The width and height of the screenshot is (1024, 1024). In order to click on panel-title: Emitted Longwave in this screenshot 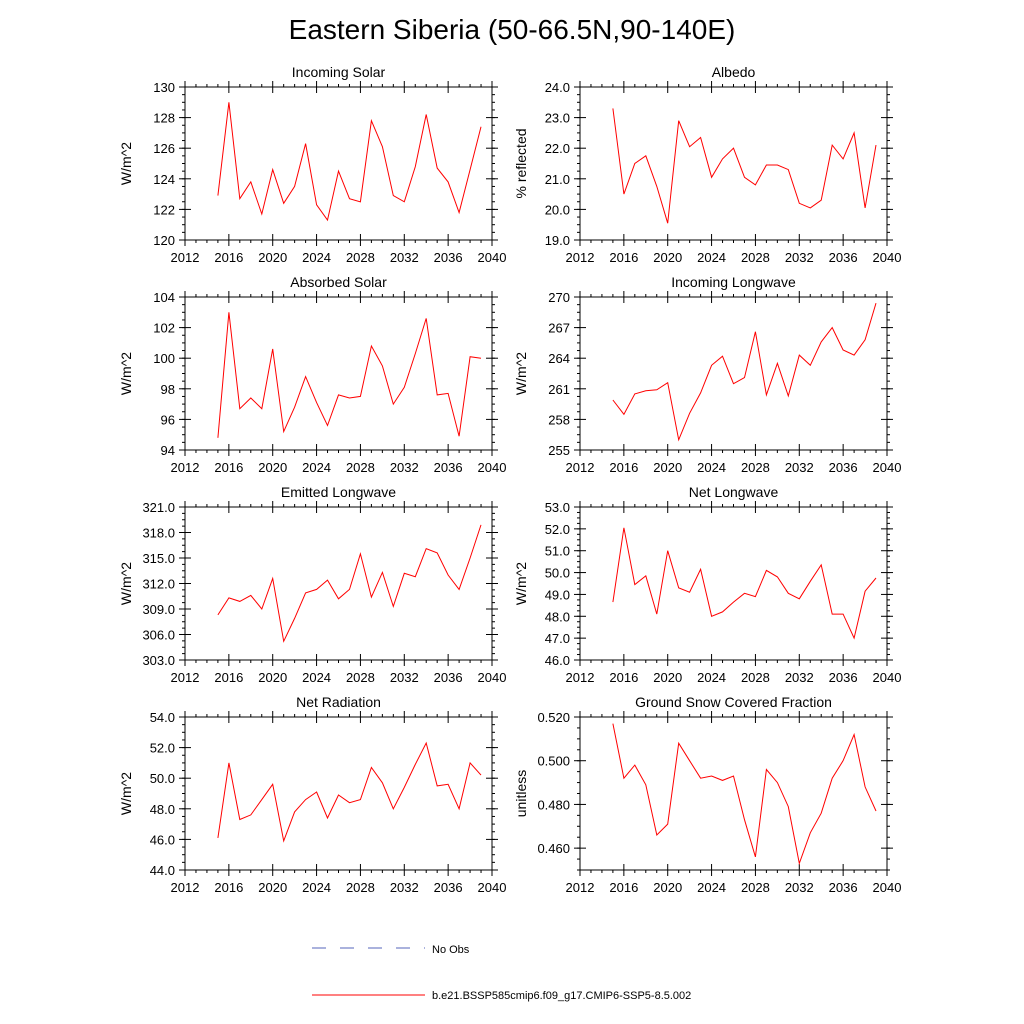, I will do `click(338, 492)`.